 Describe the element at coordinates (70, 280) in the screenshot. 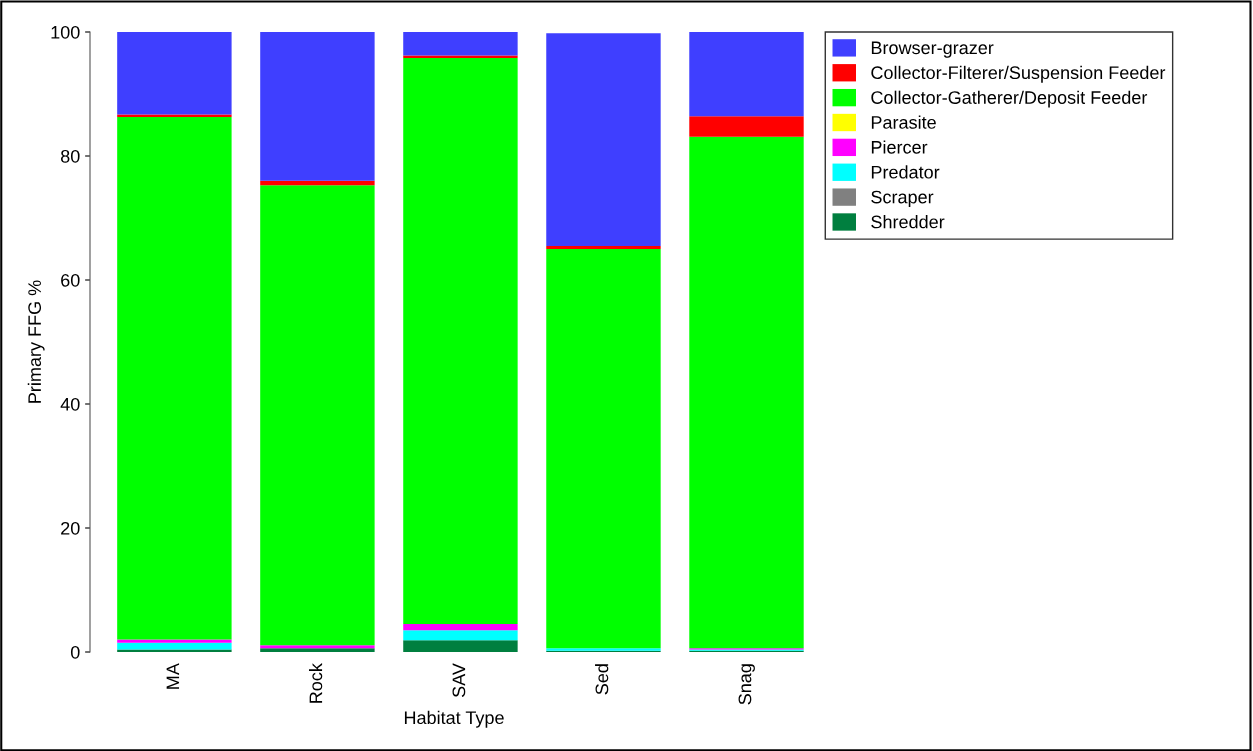

I see `y-tick-label: 60` at that location.